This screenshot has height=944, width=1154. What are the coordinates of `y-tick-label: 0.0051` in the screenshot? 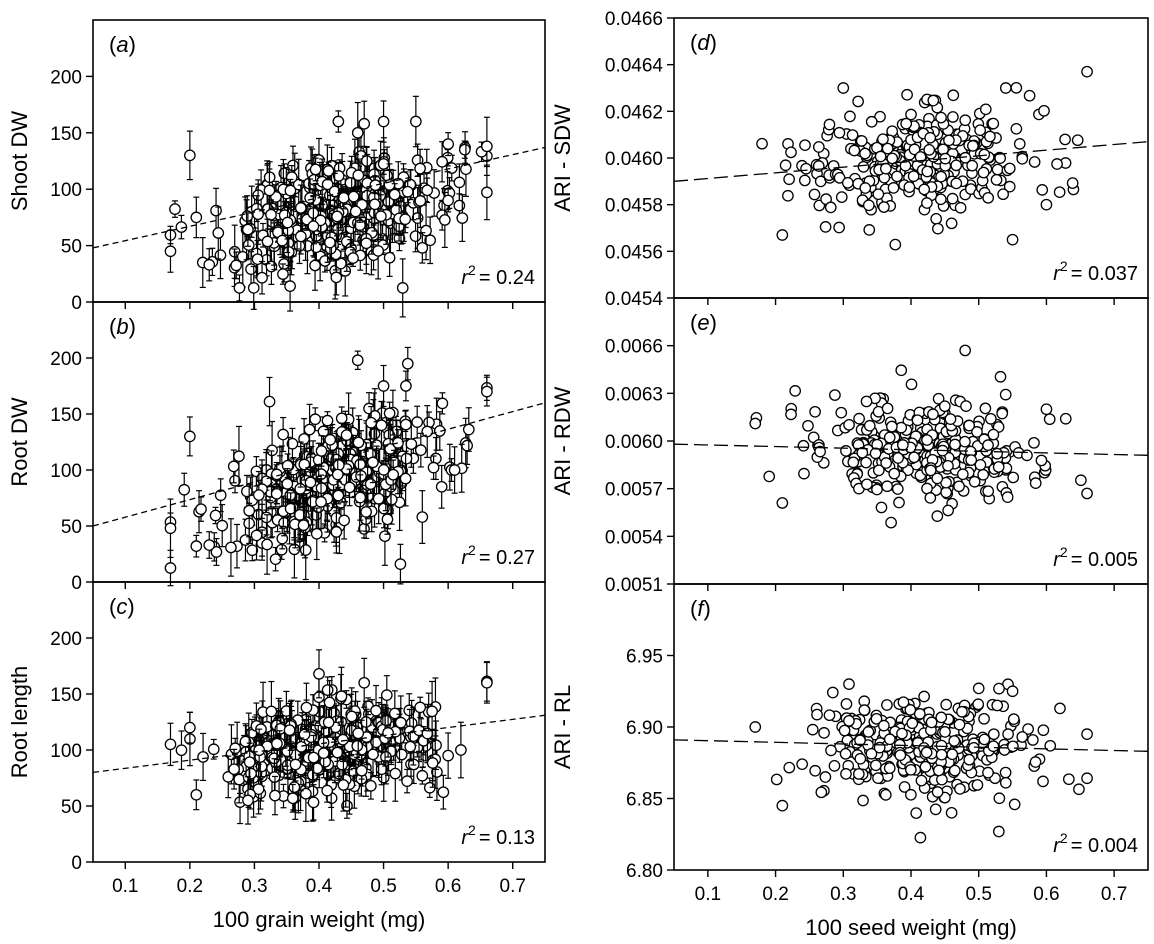 It's located at (634, 585).